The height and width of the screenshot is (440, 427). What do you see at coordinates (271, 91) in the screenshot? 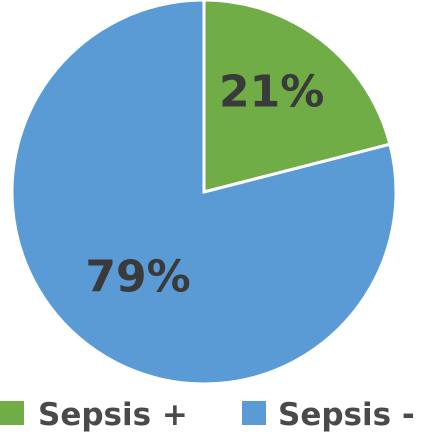
I see `data-label-sepsis-positive: 21%` at bounding box center [271, 91].